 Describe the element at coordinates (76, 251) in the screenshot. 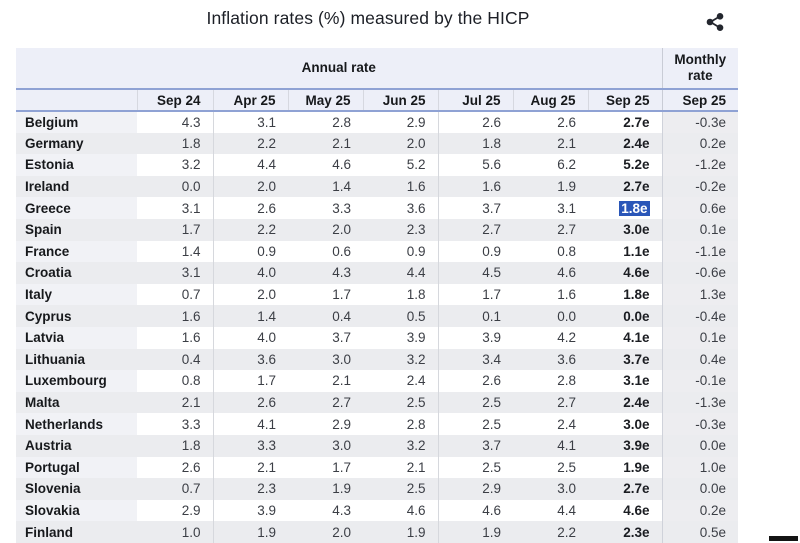

I see `country-label: France` at that location.